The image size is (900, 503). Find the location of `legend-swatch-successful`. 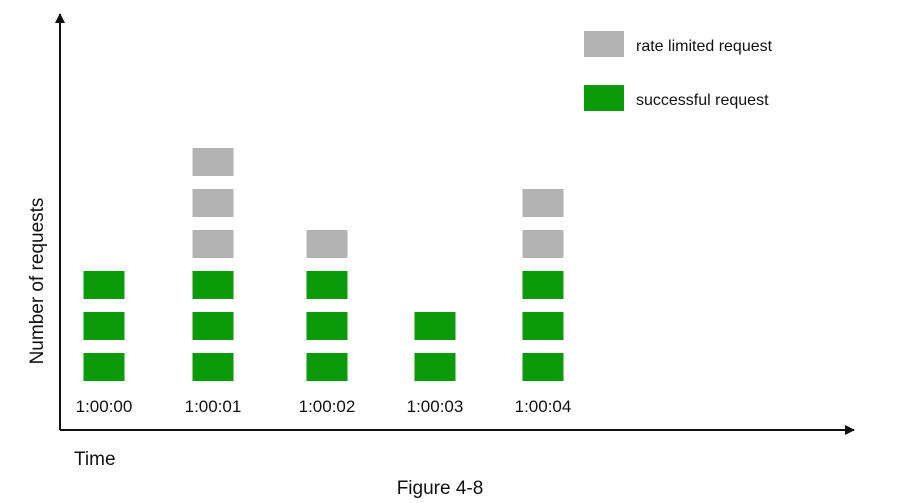

legend-swatch-successful is located at coordinates (604, 98).